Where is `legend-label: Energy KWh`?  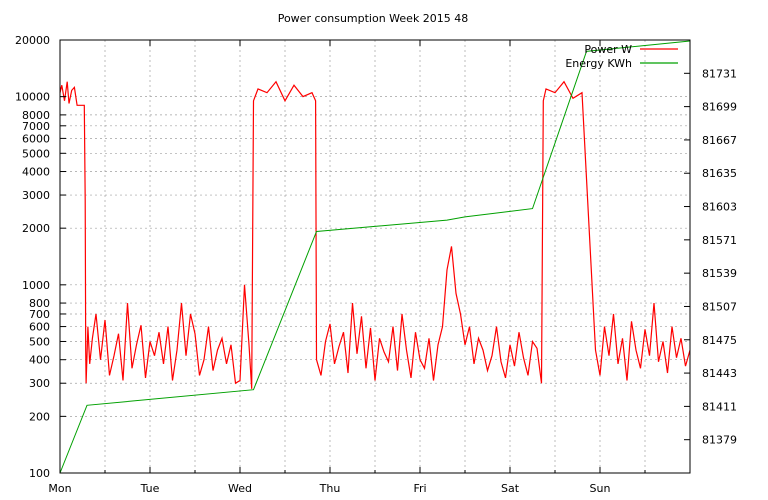
legend-label: Energy KWh is located at coordinates (598, 63).